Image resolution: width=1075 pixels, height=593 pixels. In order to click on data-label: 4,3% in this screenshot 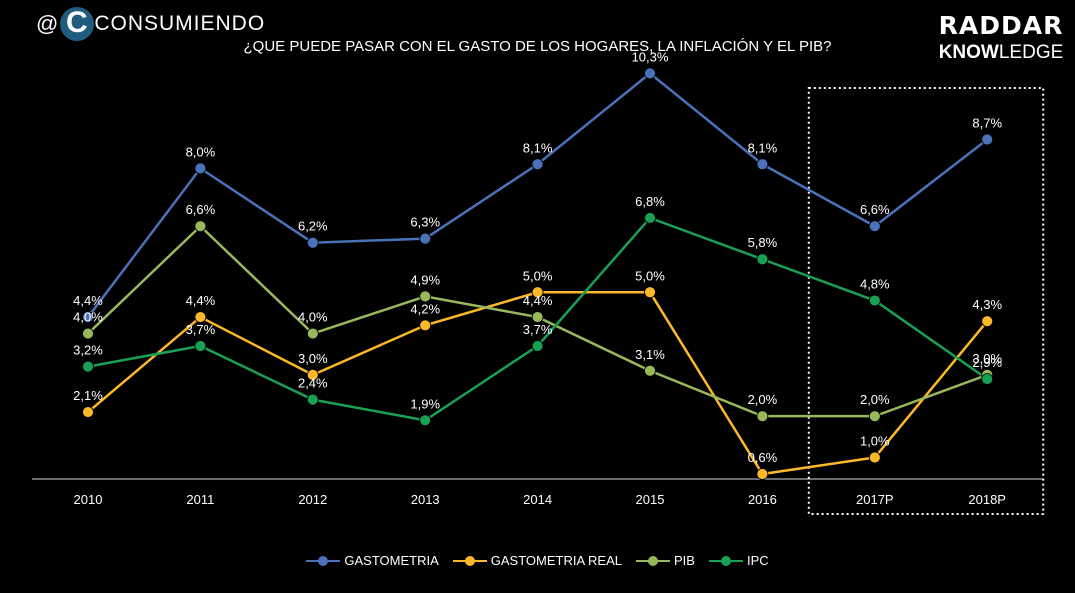, I will do `click(987, 304)`.